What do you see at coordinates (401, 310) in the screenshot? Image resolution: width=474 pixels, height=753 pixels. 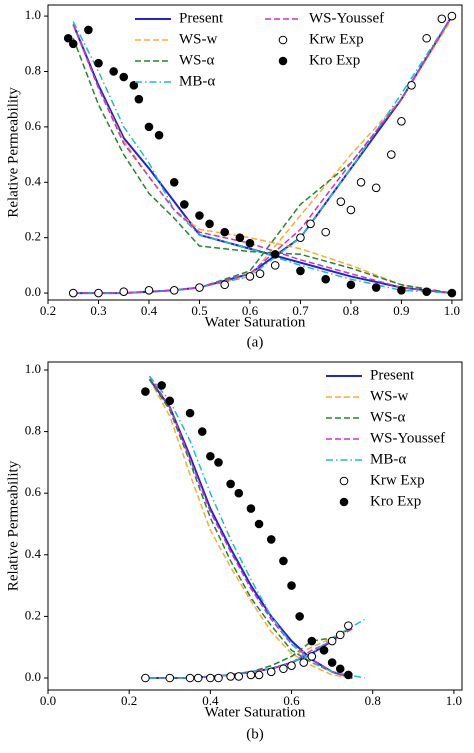 I see `x-tick-label: 0.9` at bounding box center [401, 310].